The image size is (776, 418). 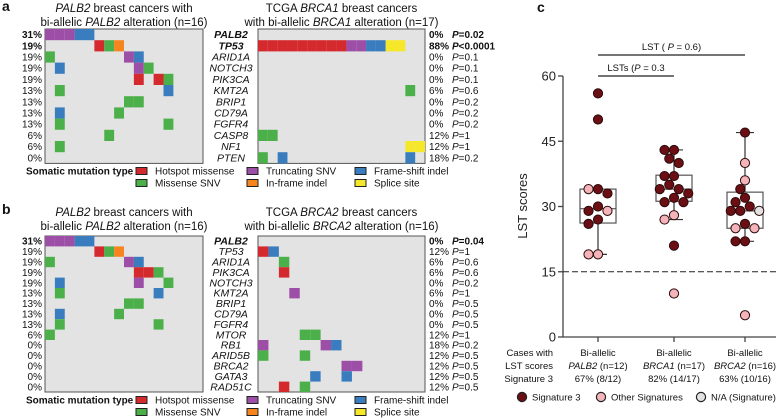 I want to click on p-number: <0.0001, so click(x=477, y=46).